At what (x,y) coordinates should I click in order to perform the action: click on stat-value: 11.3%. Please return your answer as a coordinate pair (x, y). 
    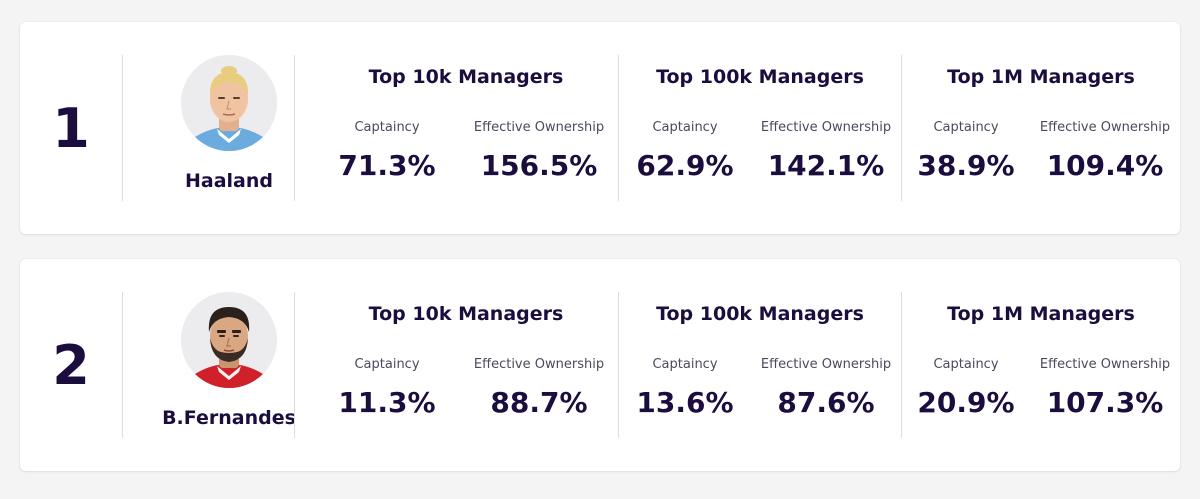
    Looking at the image, I should click on (387, 402).